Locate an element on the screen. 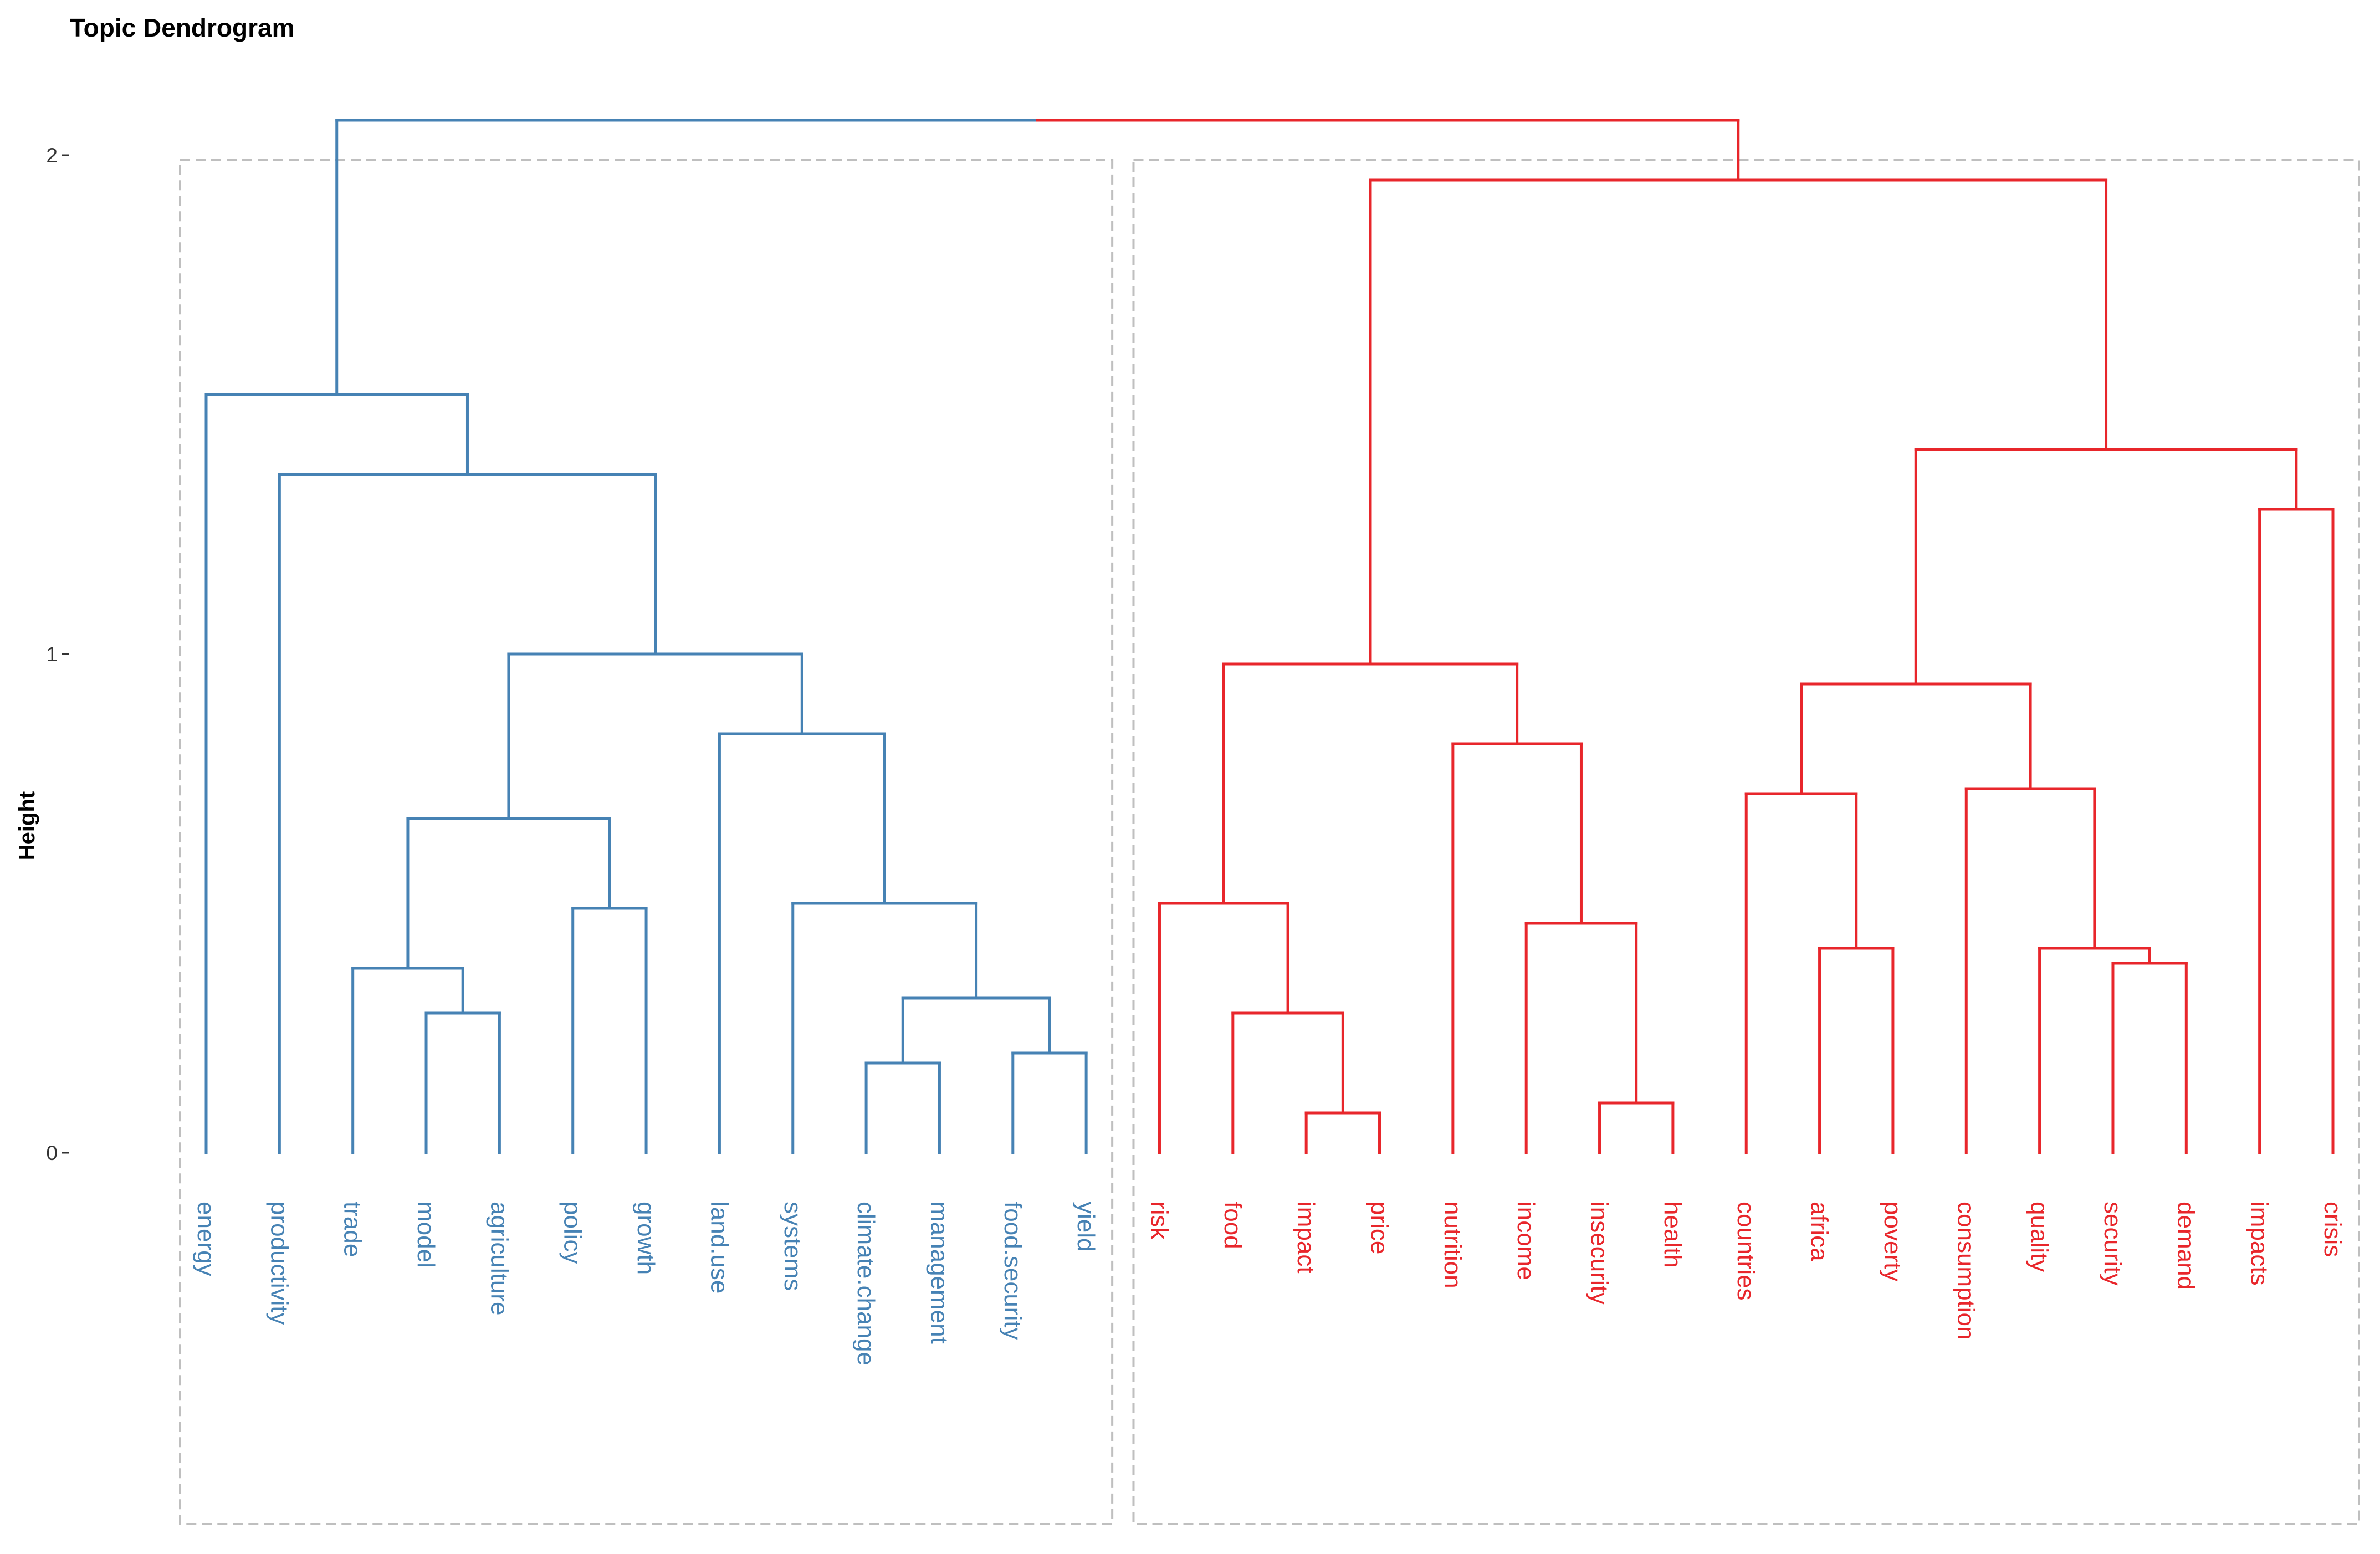  leaf-label: nutrition is located at coordinates (1452, 1245).